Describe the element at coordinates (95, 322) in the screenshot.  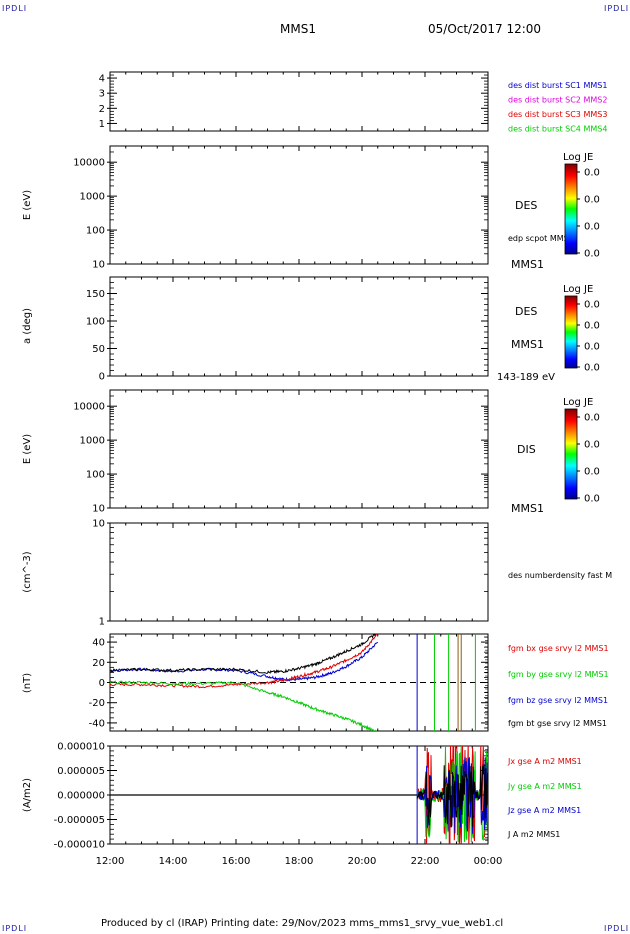
I see `des-pitch-y-tick-label: 100` at that location.